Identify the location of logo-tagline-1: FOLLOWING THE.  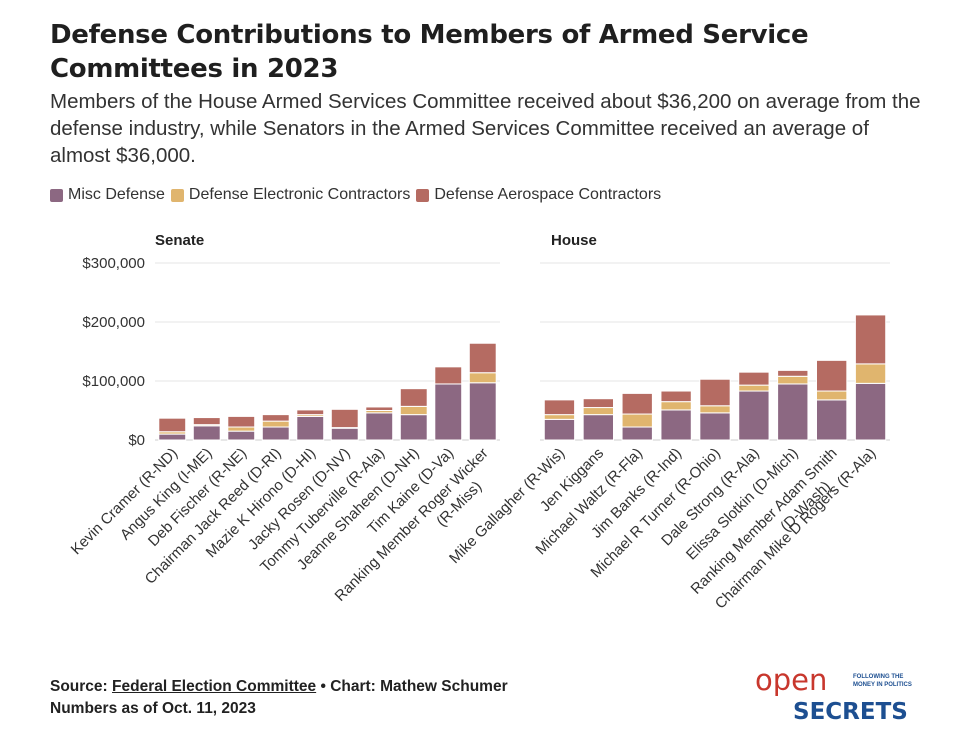
(878, 677).